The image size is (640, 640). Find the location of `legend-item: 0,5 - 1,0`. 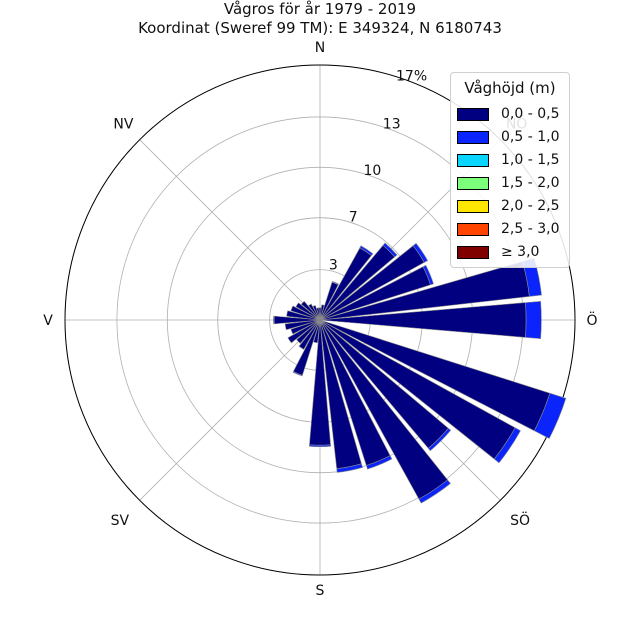

legend-item: 0,5 - 1,0 is located at coordinates (508, 137).